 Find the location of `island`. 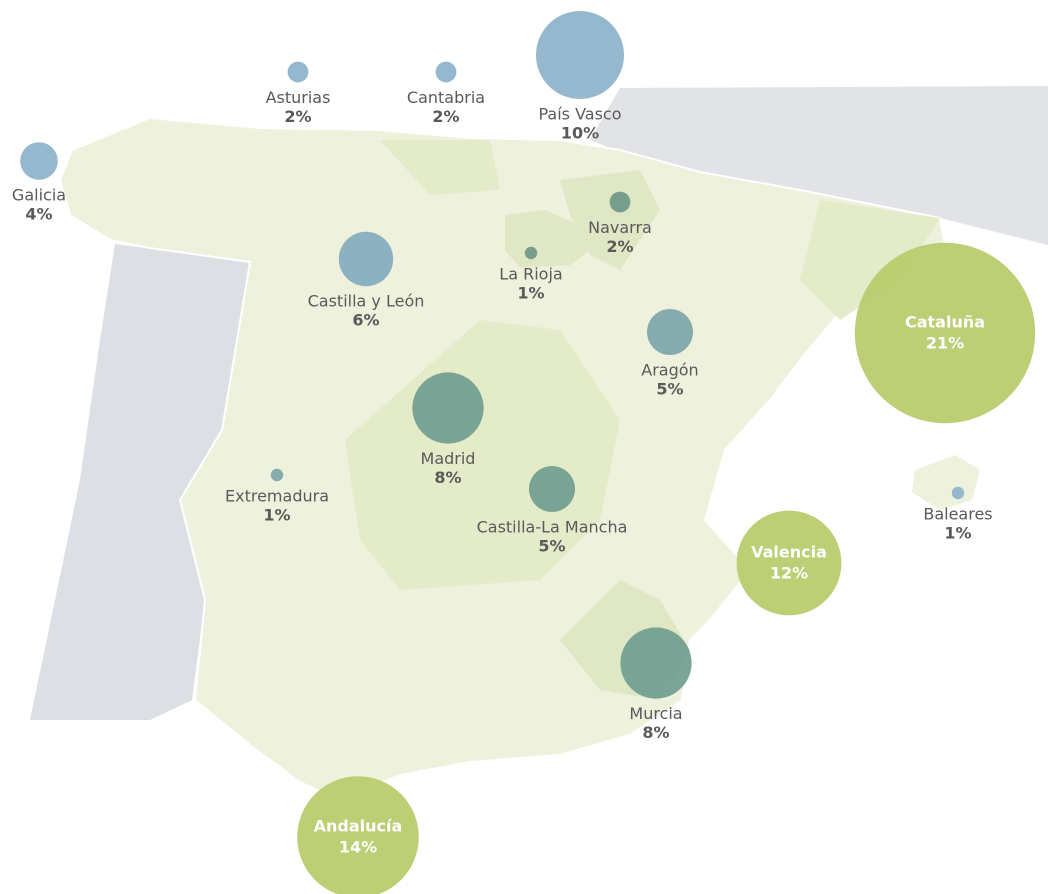

island is located at coordinates (946, 482).